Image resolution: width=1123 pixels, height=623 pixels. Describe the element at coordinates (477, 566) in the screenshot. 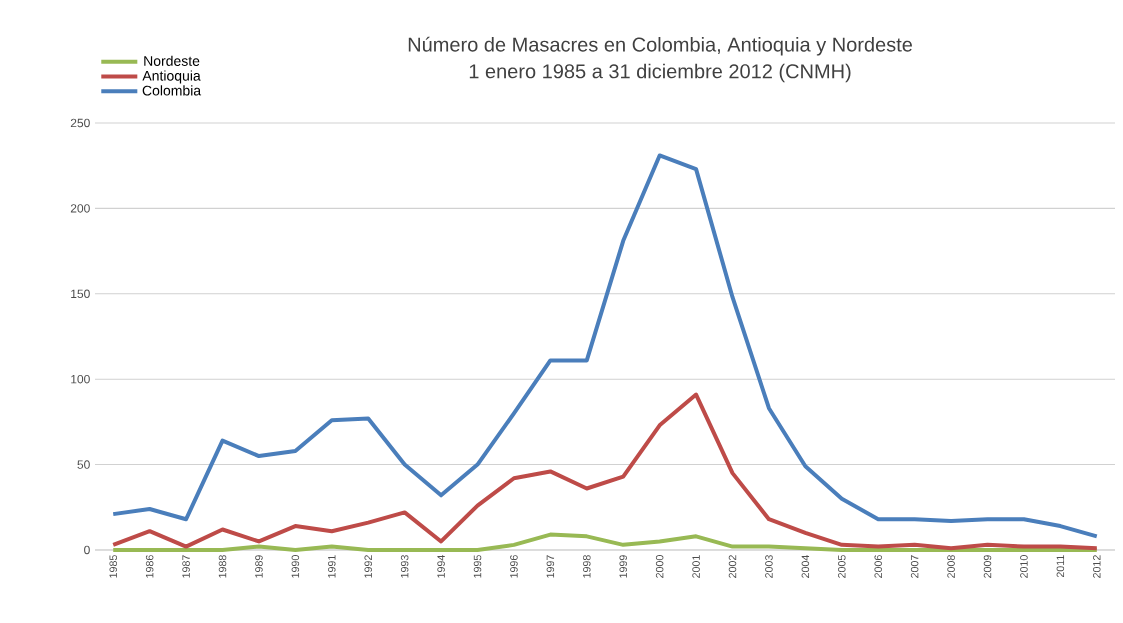

I see `x-tick-label: 1995` at that location.